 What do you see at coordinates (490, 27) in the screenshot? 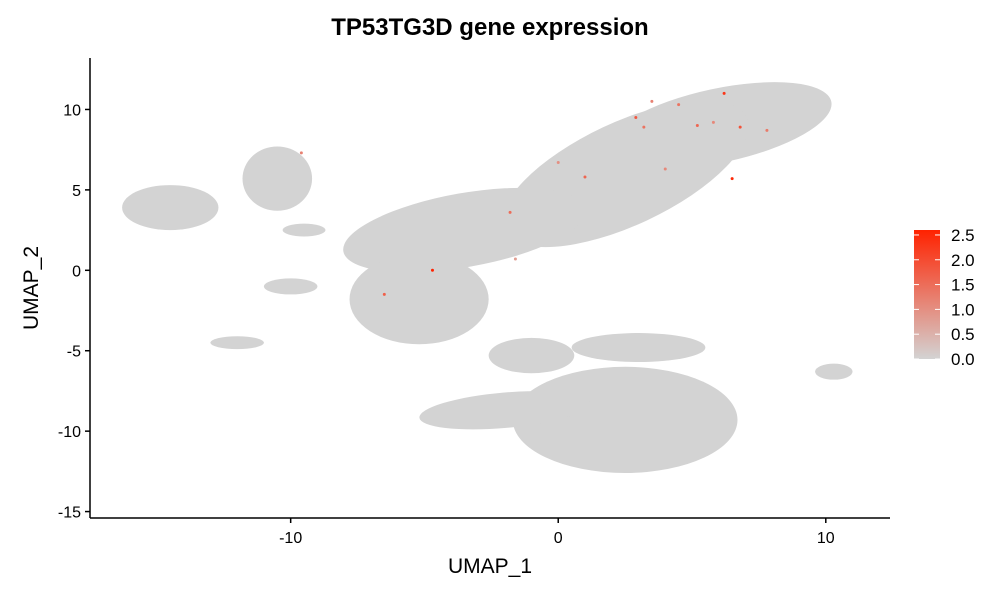
I see `chart-title: TP53TG3D gene expression` at bounding box center [490, 27].